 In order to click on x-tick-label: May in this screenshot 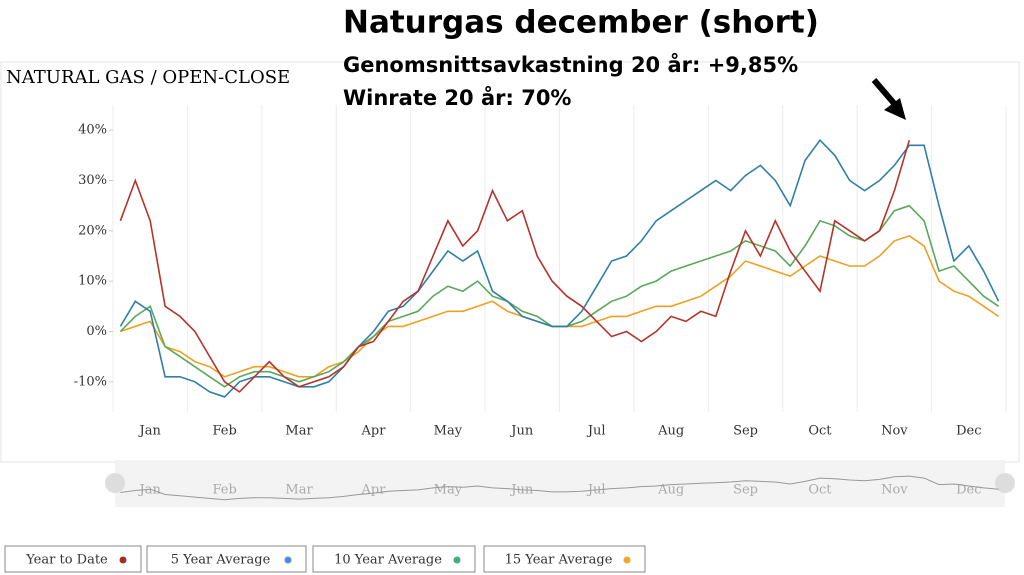, I will do `click(448, 431)`.